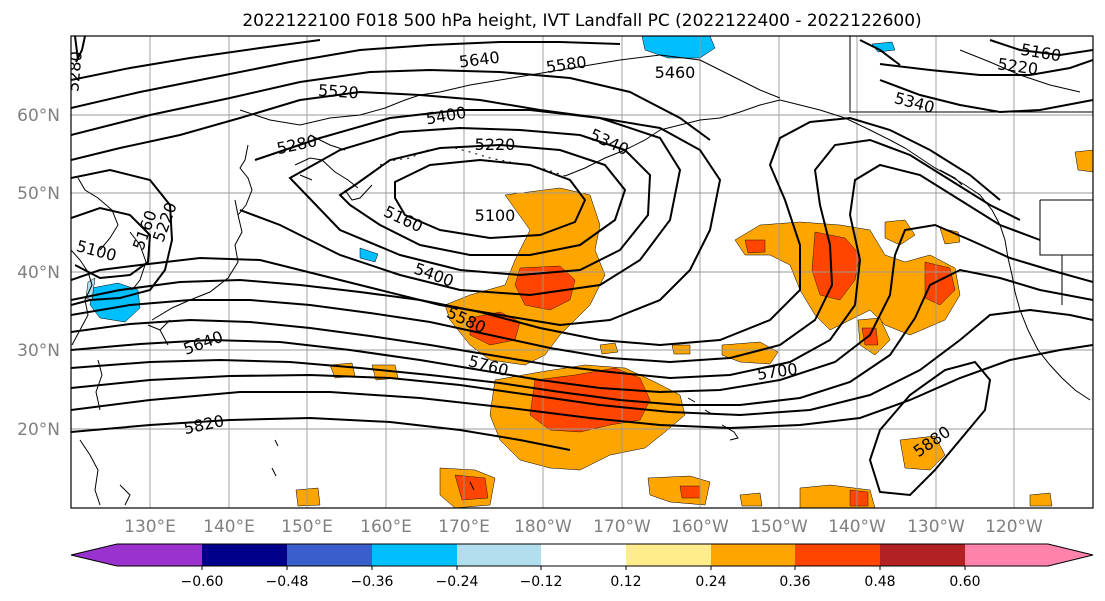  I want to click on colorbar-ticks, so click(583, 568).